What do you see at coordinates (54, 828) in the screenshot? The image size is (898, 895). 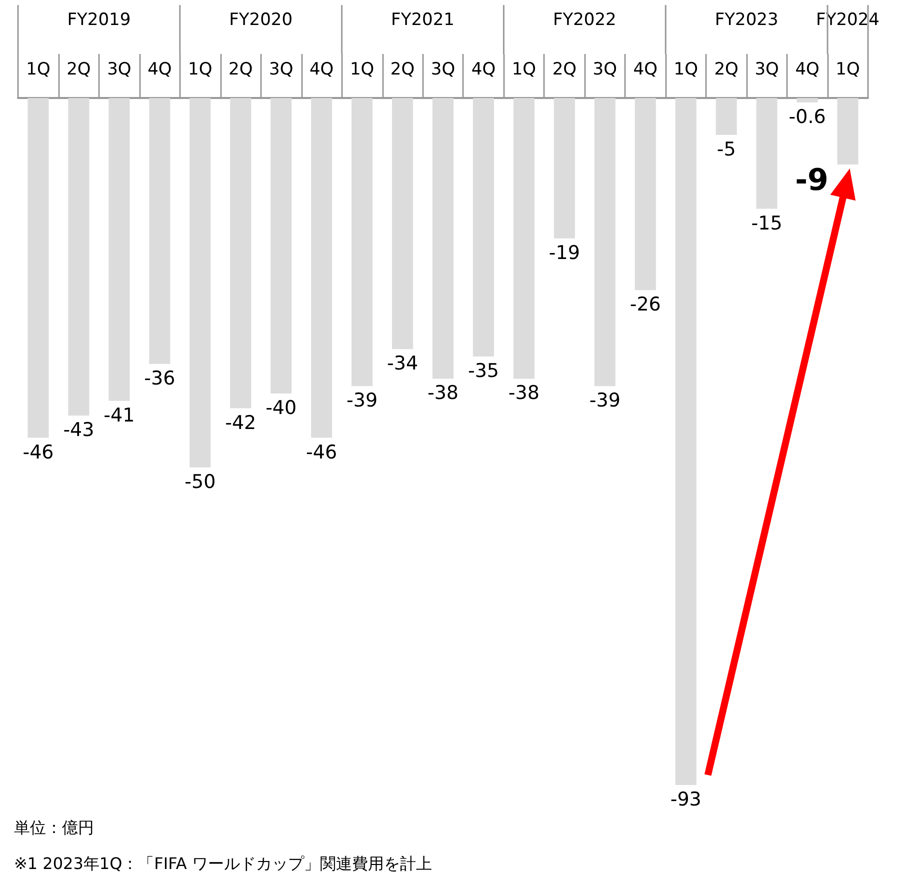 I see `text: 単位：億円` at bounding box center [54, 828].